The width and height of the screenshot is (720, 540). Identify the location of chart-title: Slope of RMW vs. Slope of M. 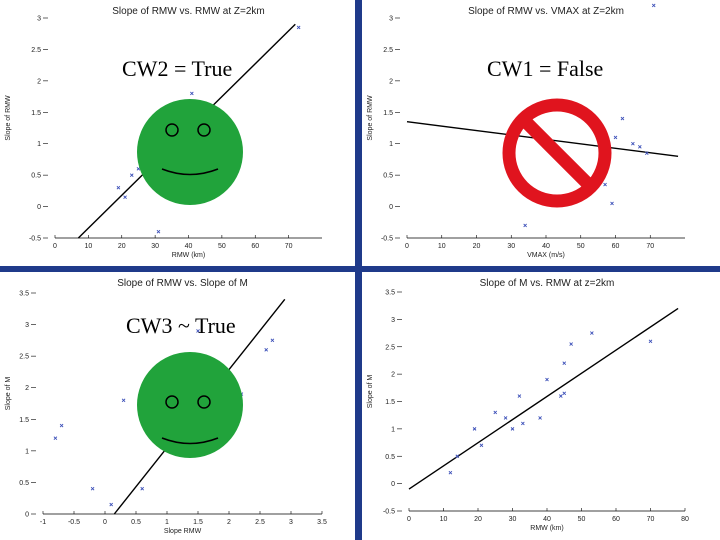
(182, 283).